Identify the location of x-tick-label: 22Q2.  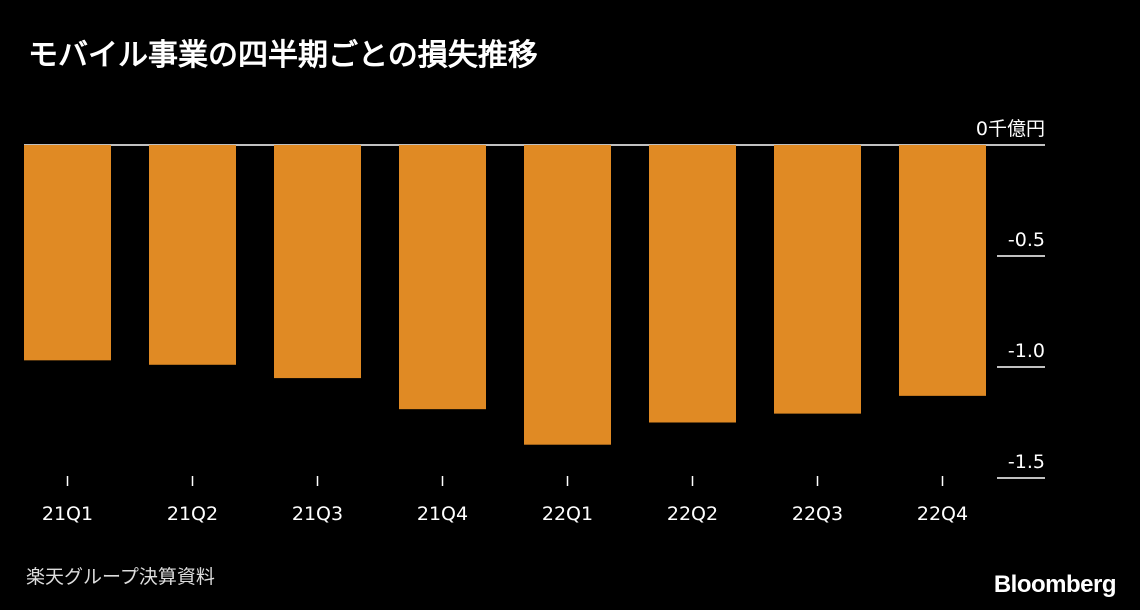
(692, 514).